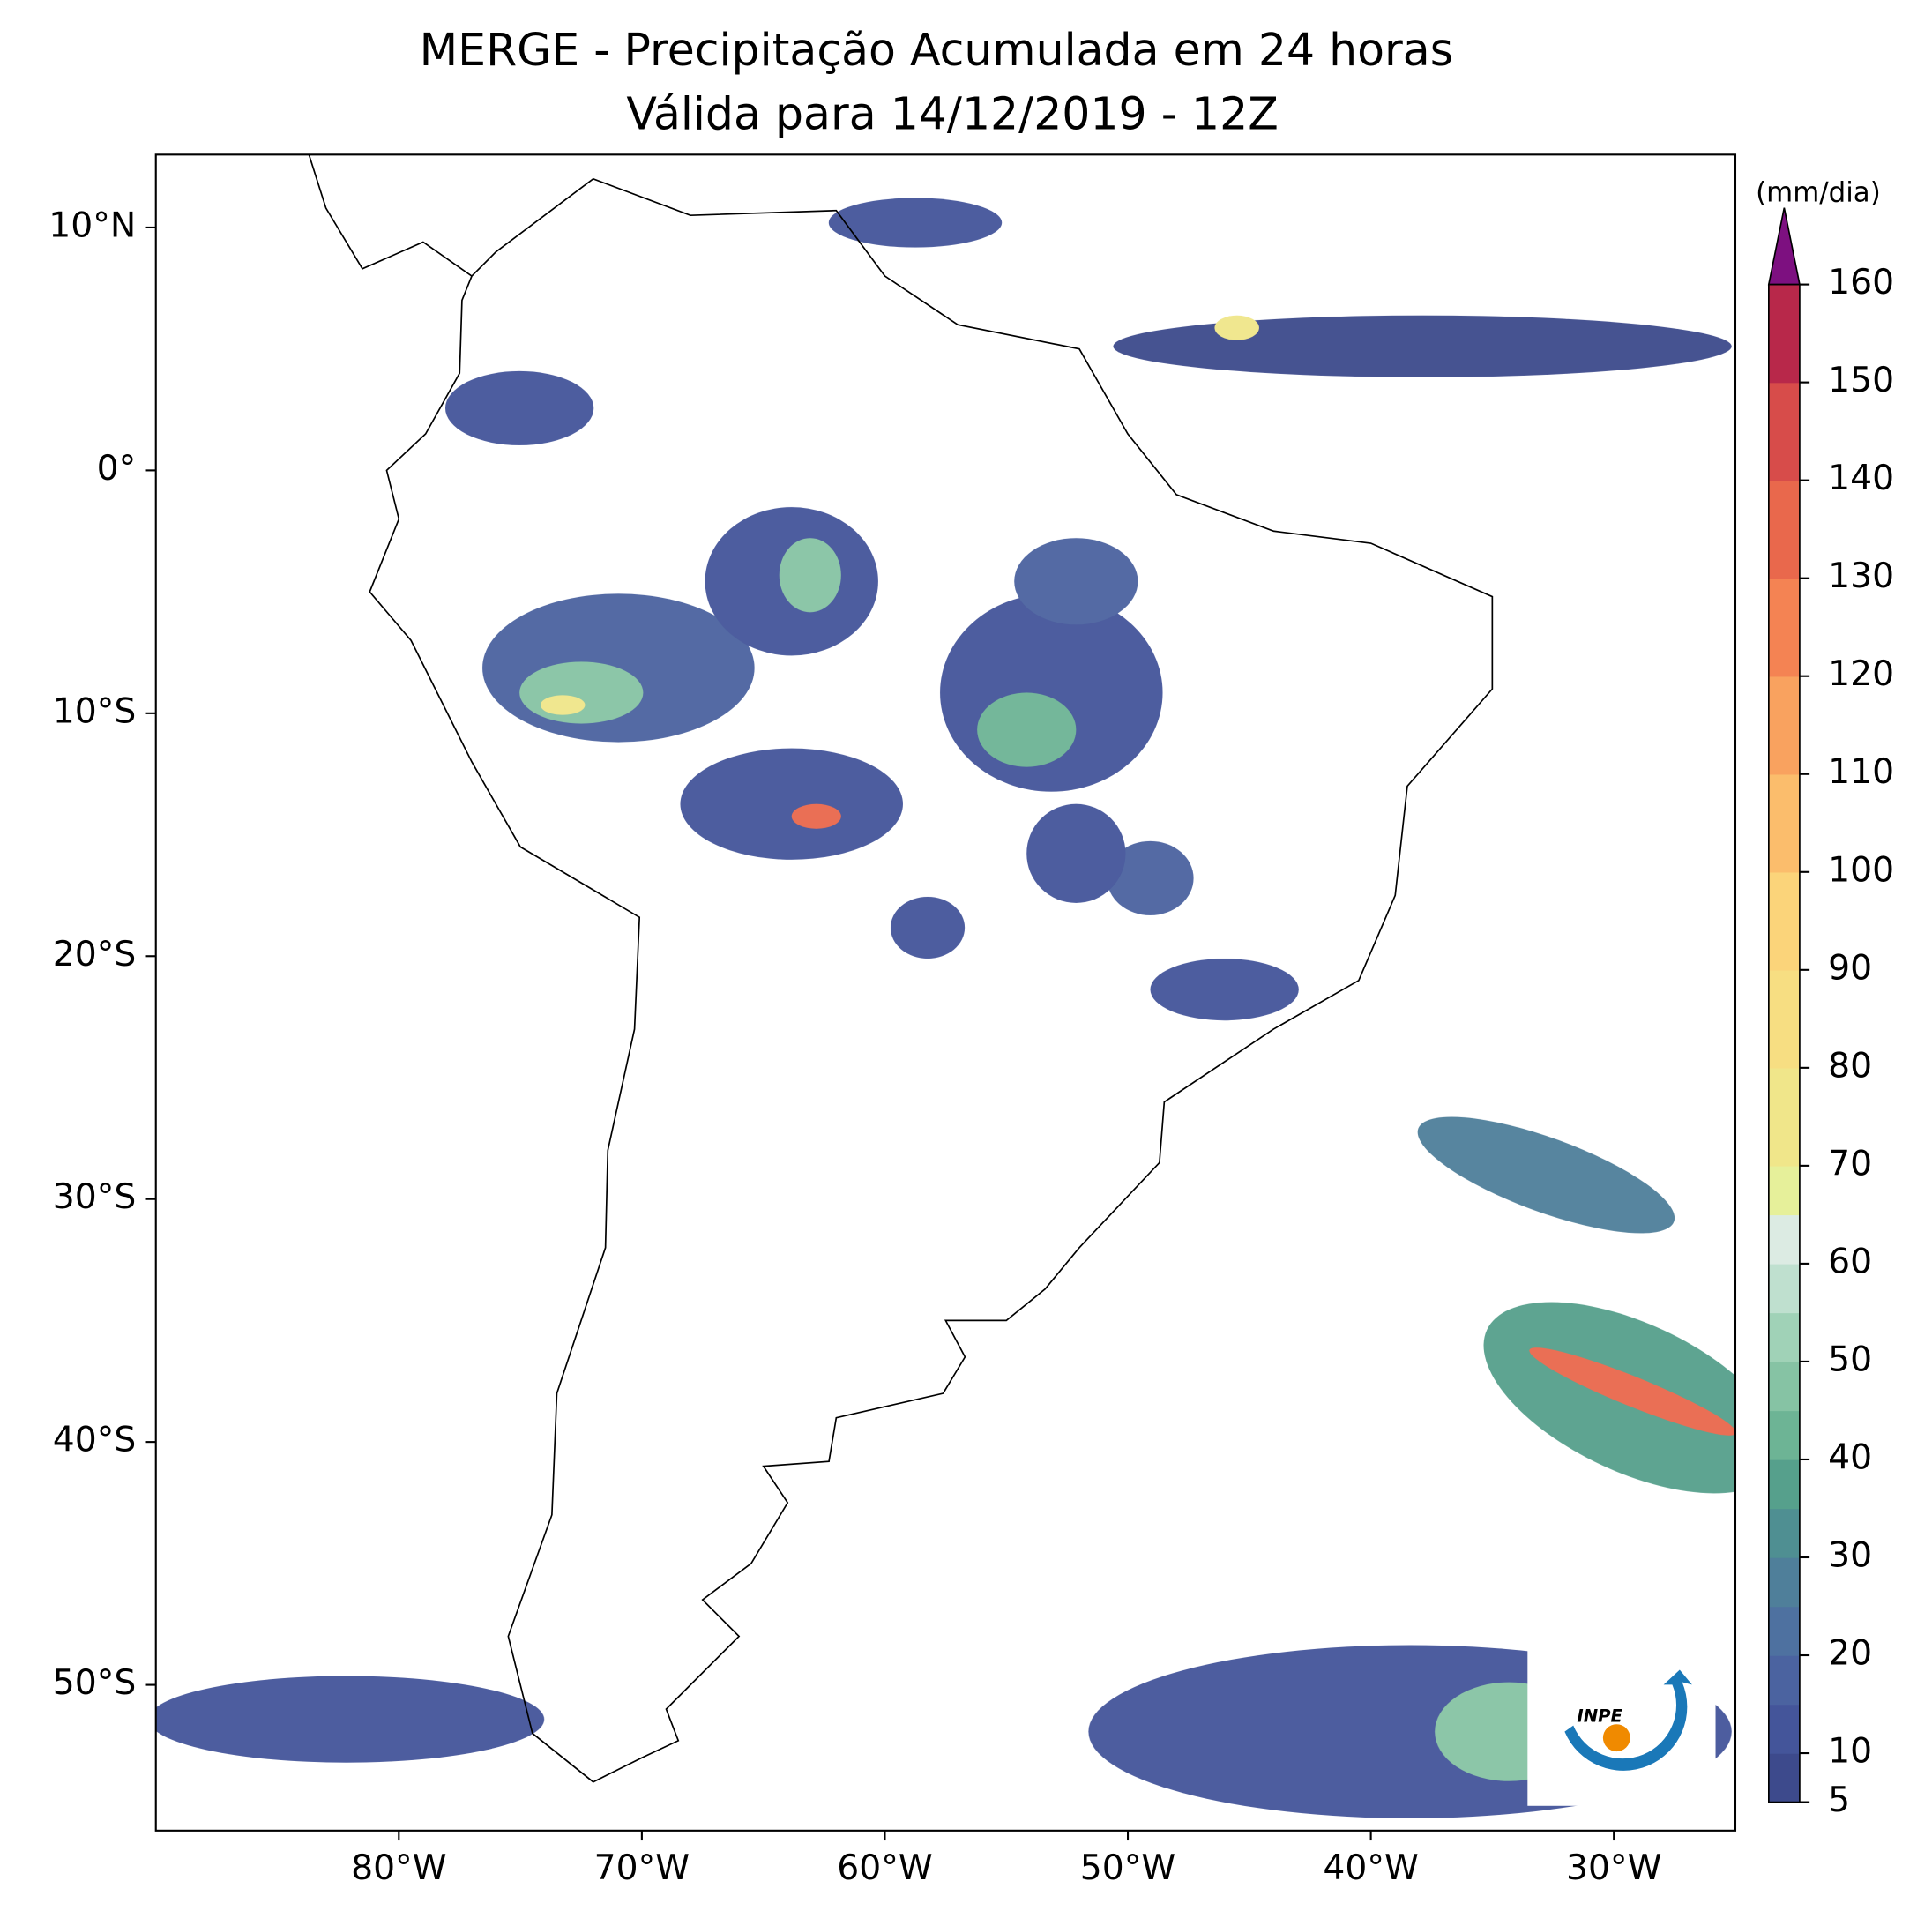  I want to click on colorbar-tick-label: 140, so click(1861, 479).